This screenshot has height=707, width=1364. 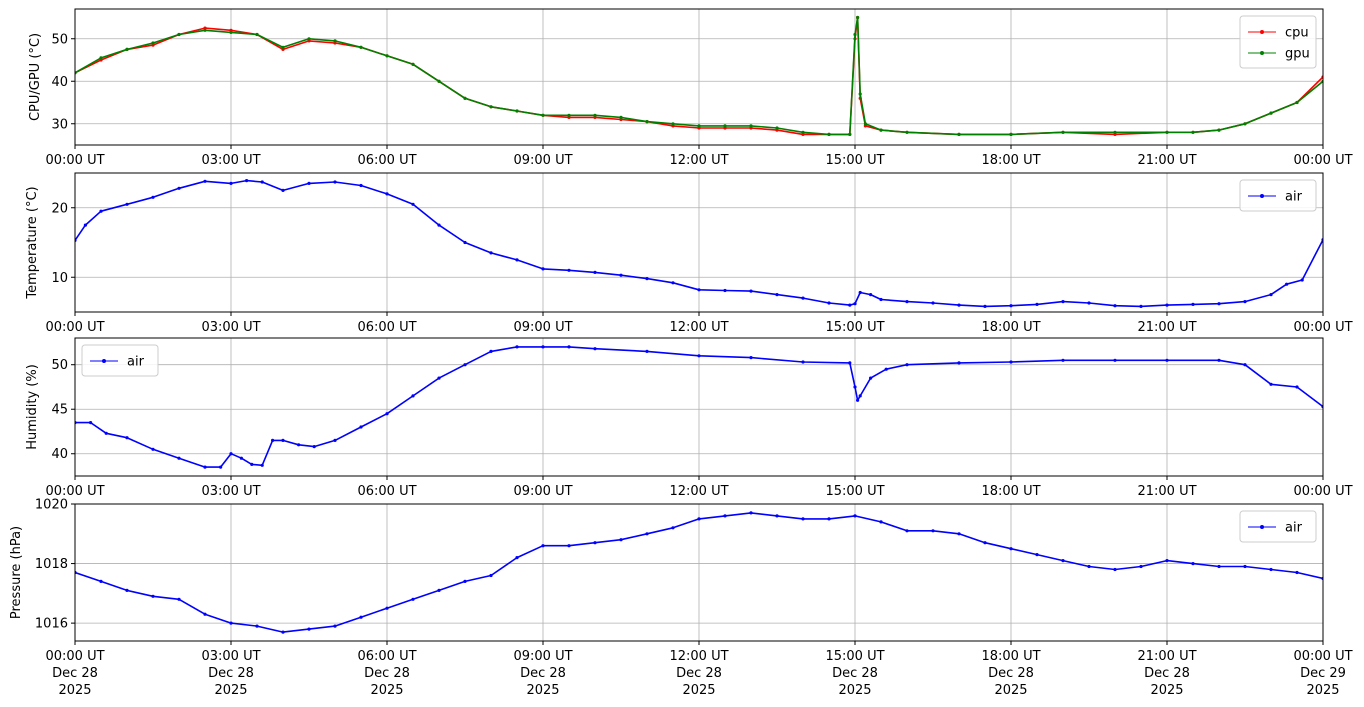 I want to click on legend-marker-gpu, so click(x=1262, y=53).